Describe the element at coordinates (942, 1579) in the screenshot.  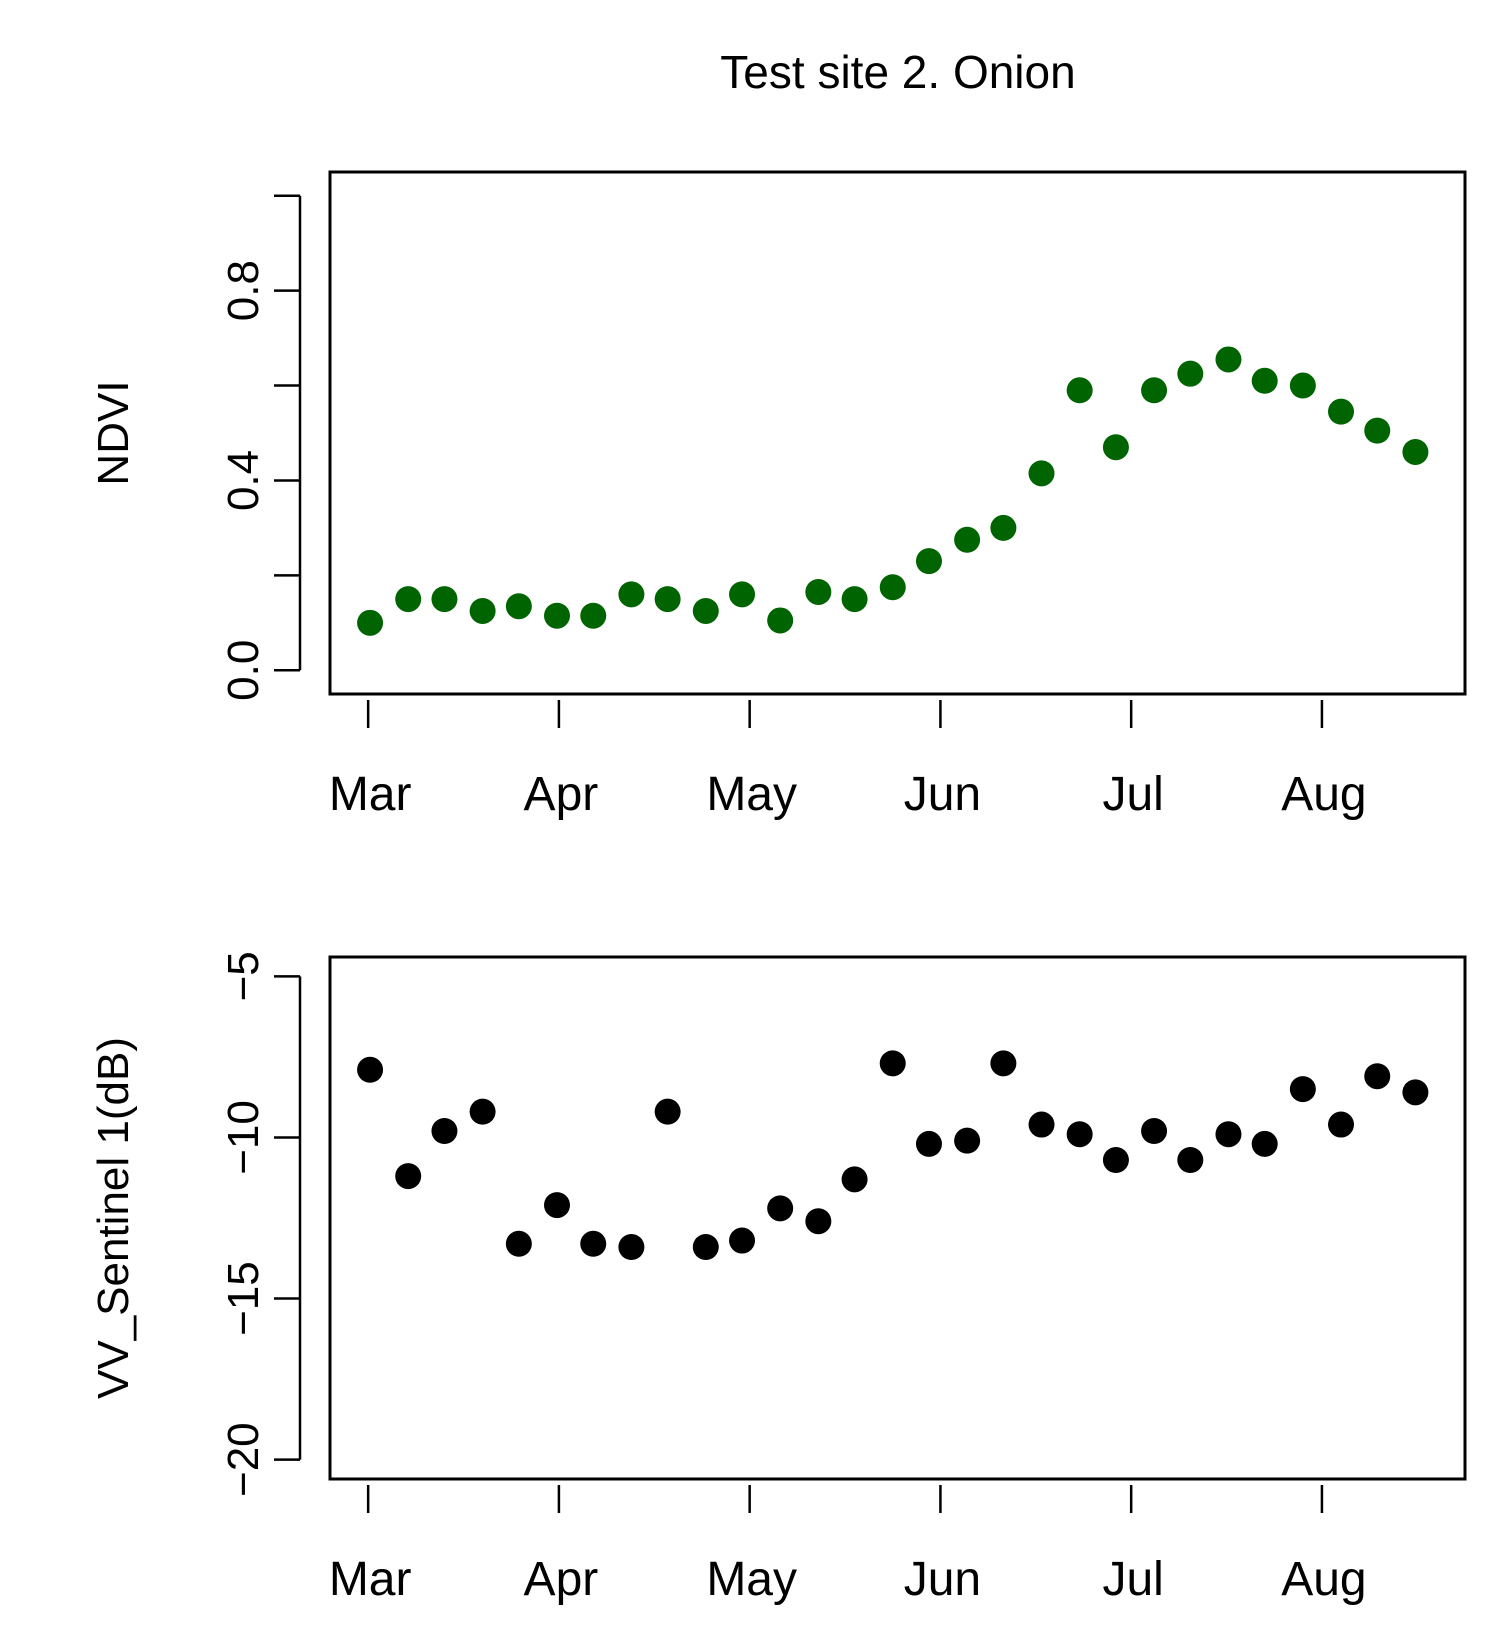
I see `vv-x-tick-label: Jun` at that location.